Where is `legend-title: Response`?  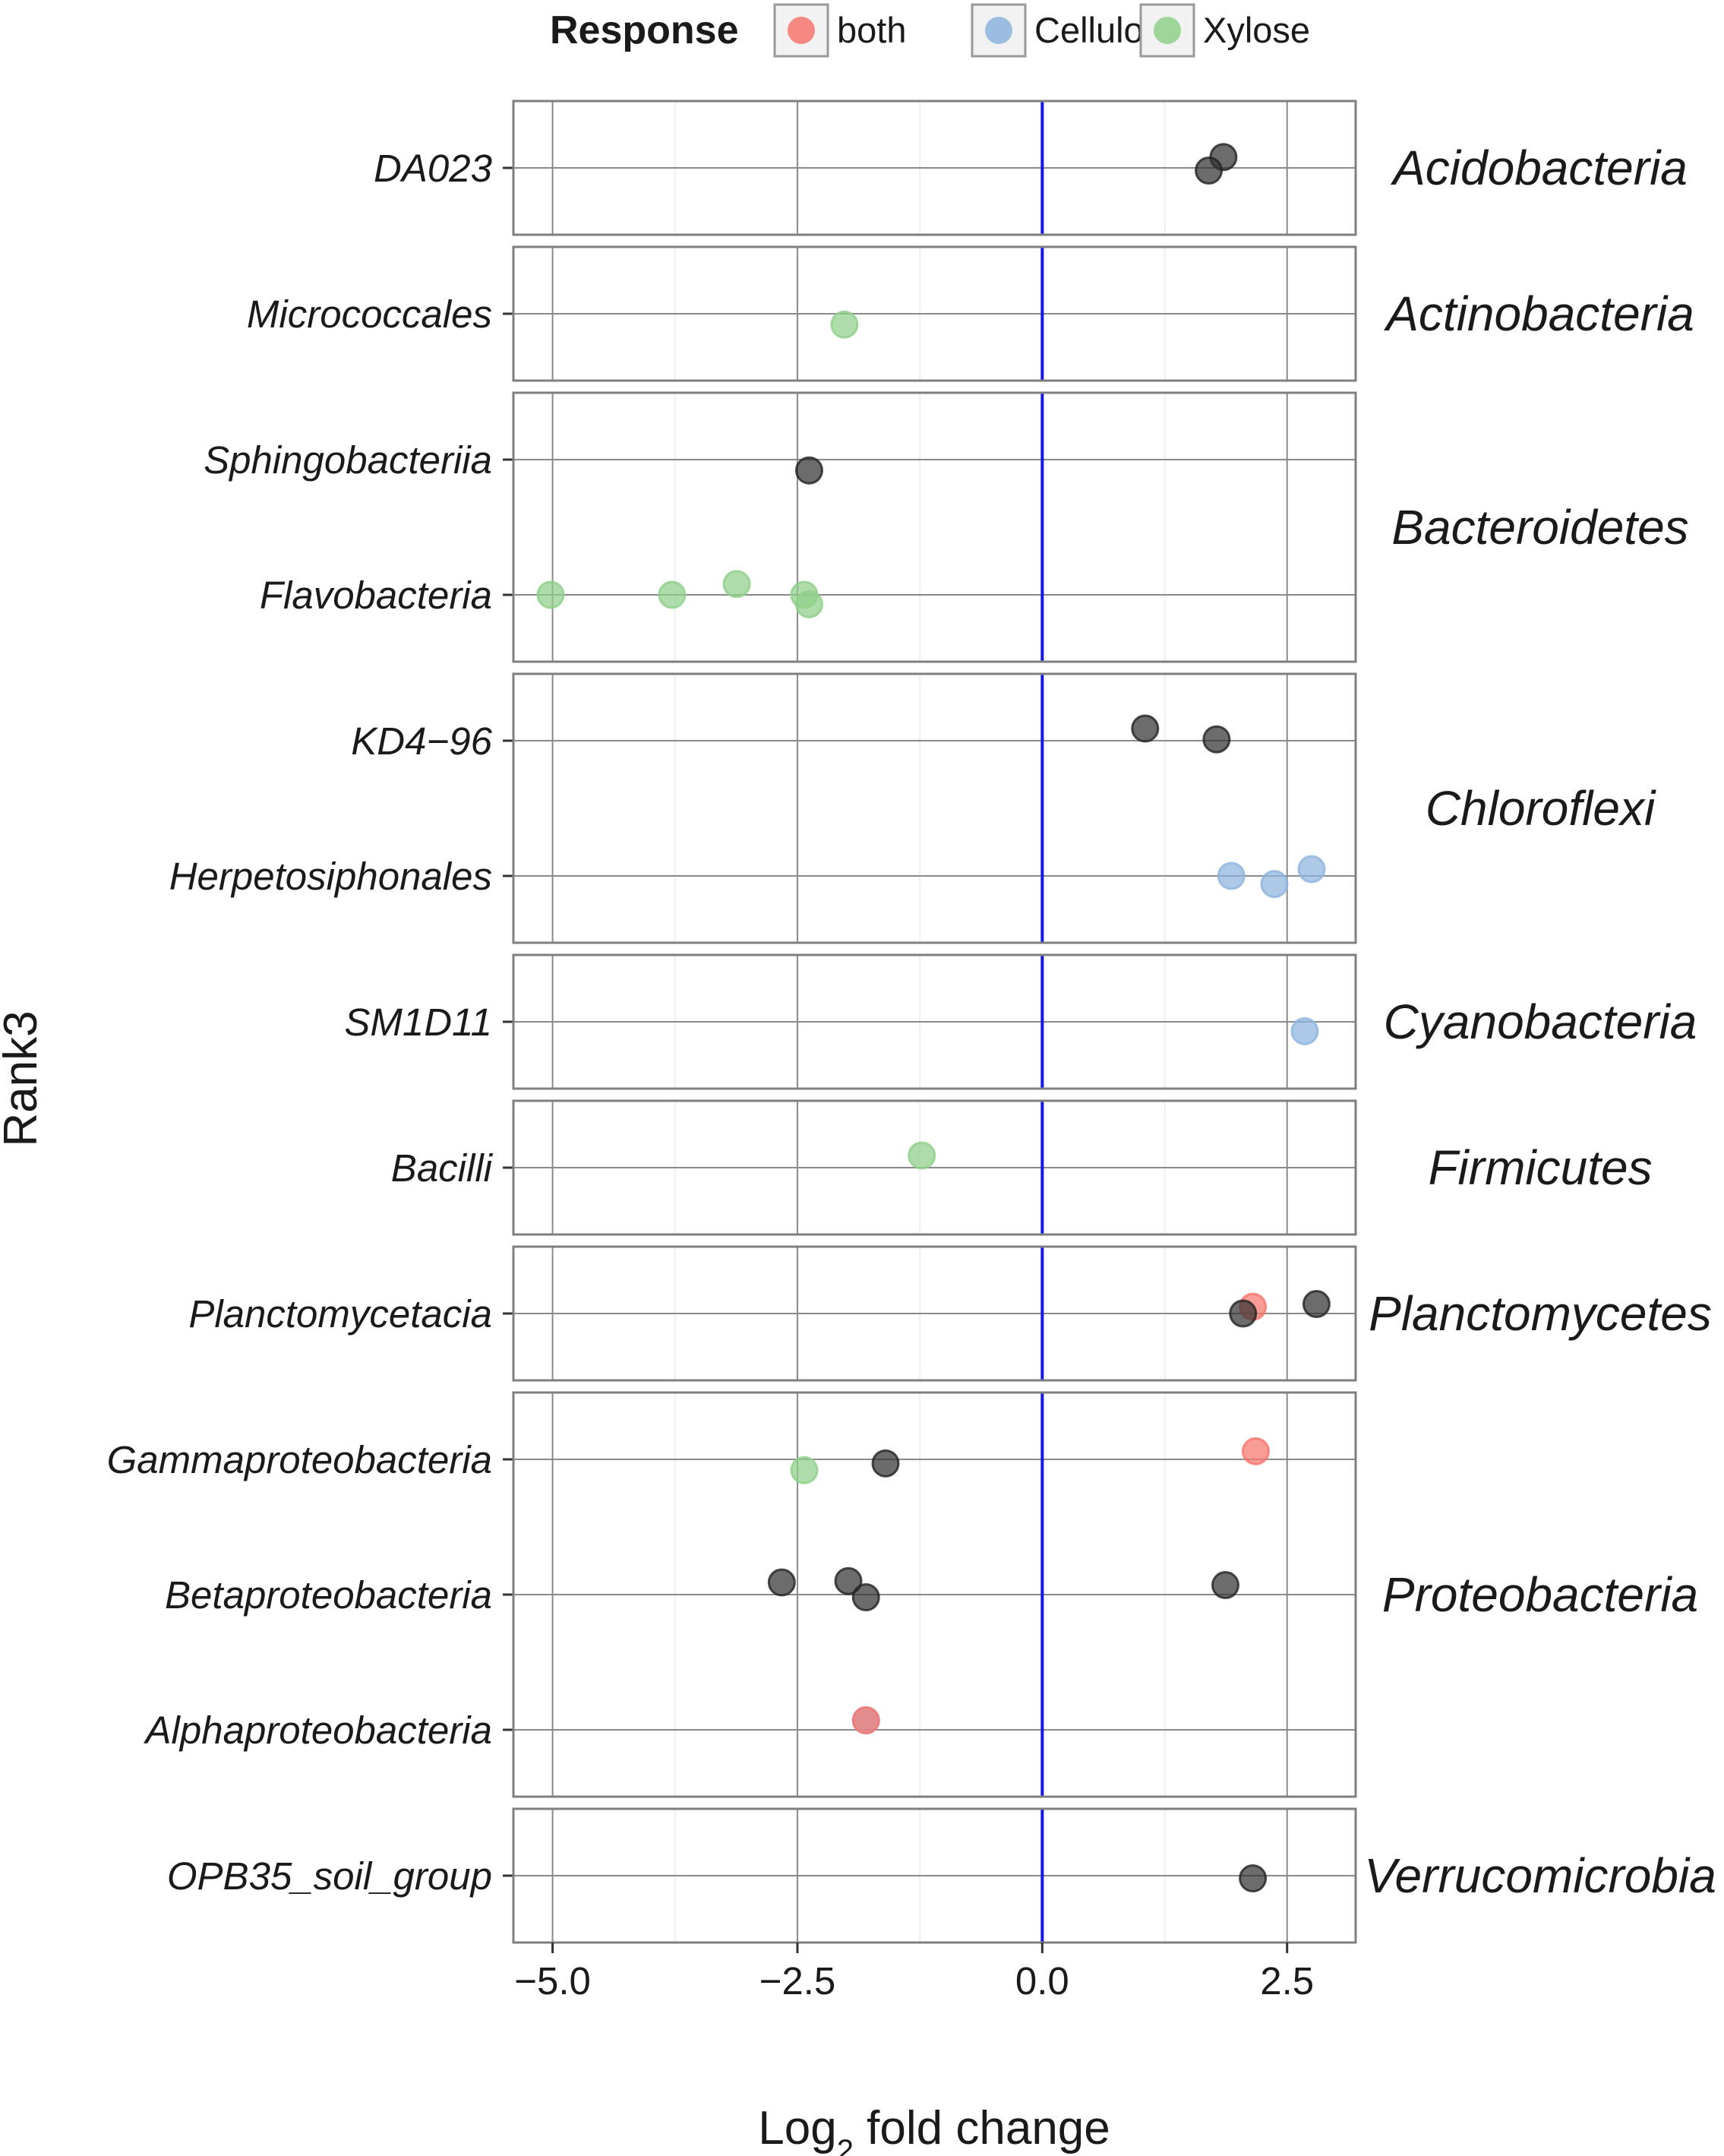
legend-title: Response is located at coordinates (644, 30).